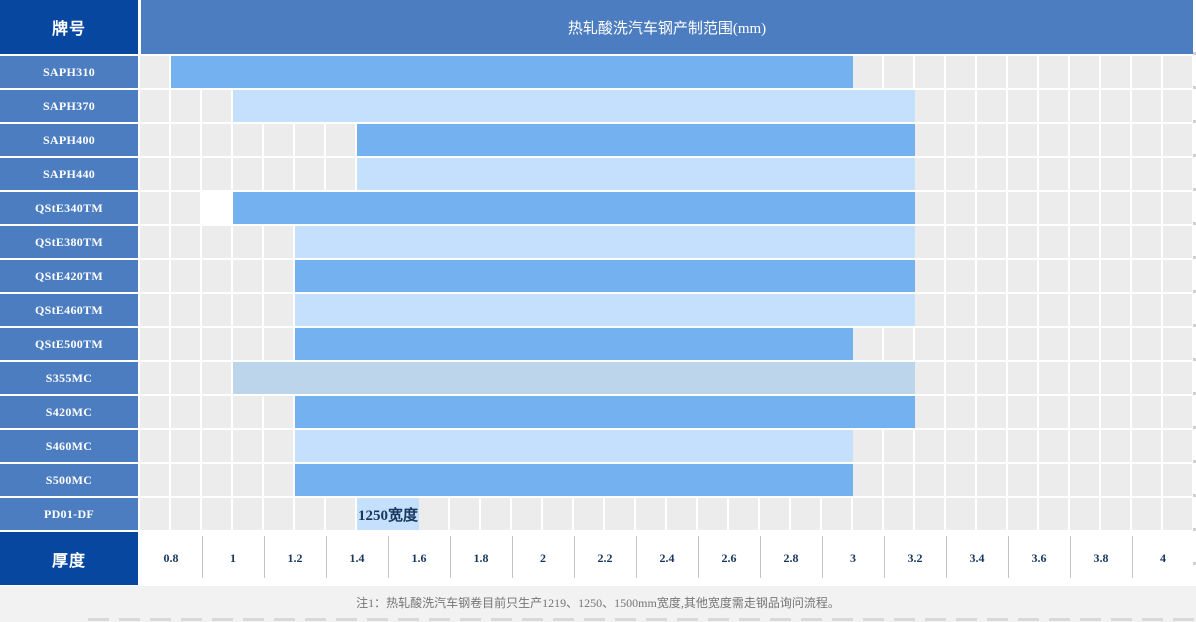 This screenshot has height=622, width=1196. Describe the element at coordinates (667, 27) in the screenshot. I see `chart-title: 热轧酸洗汽车钢产制范围(mm)` at that location.